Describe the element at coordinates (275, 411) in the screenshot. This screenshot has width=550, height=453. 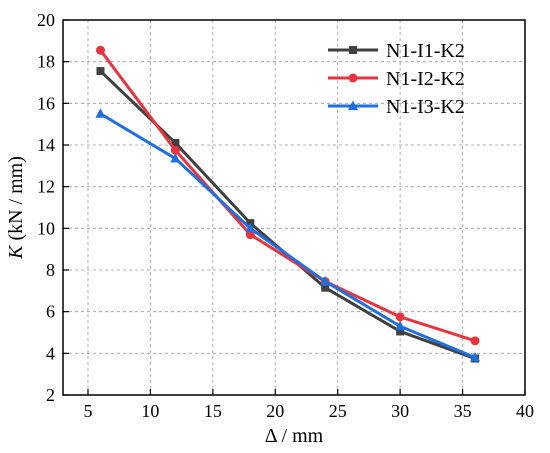
I see `x-tick-label: 20` at that location.